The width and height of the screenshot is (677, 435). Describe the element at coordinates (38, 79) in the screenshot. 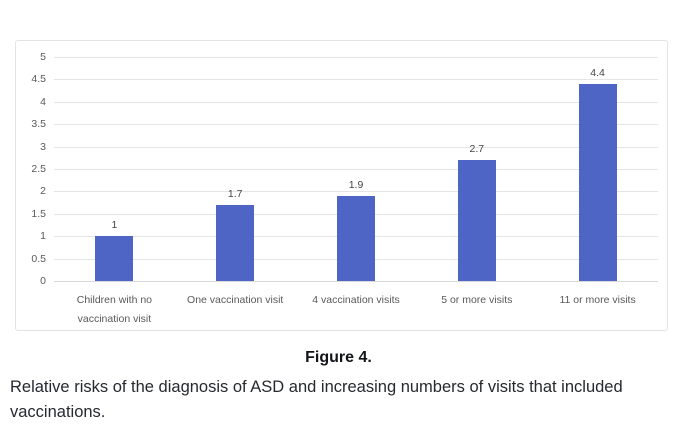

I see `y-axis-tick-4.5: 4.5` at that location.